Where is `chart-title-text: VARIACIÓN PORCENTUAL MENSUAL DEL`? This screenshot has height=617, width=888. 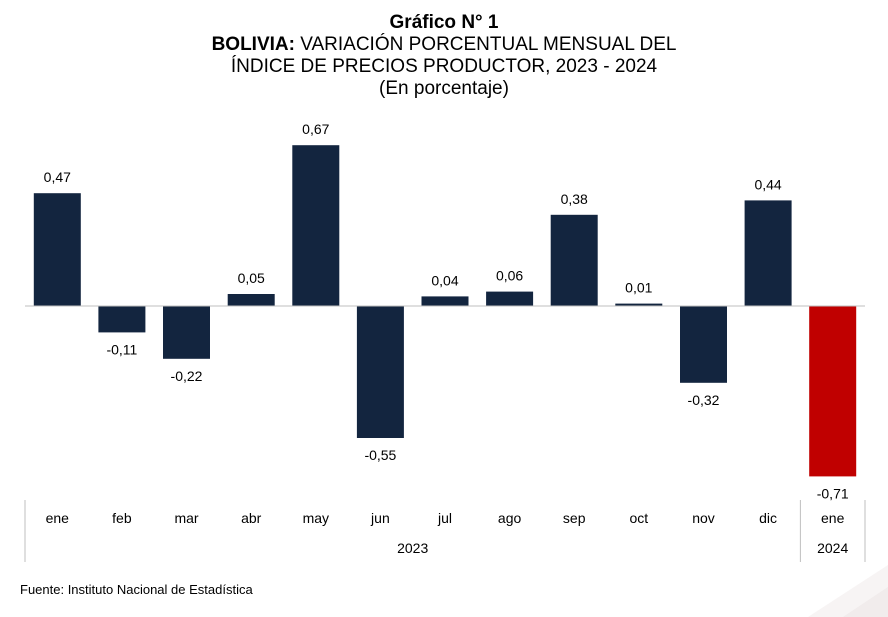 chart-title-text: VARIACIÓN PORCENTUAL MENSUAL DEL is located at coordinates (485, 44).